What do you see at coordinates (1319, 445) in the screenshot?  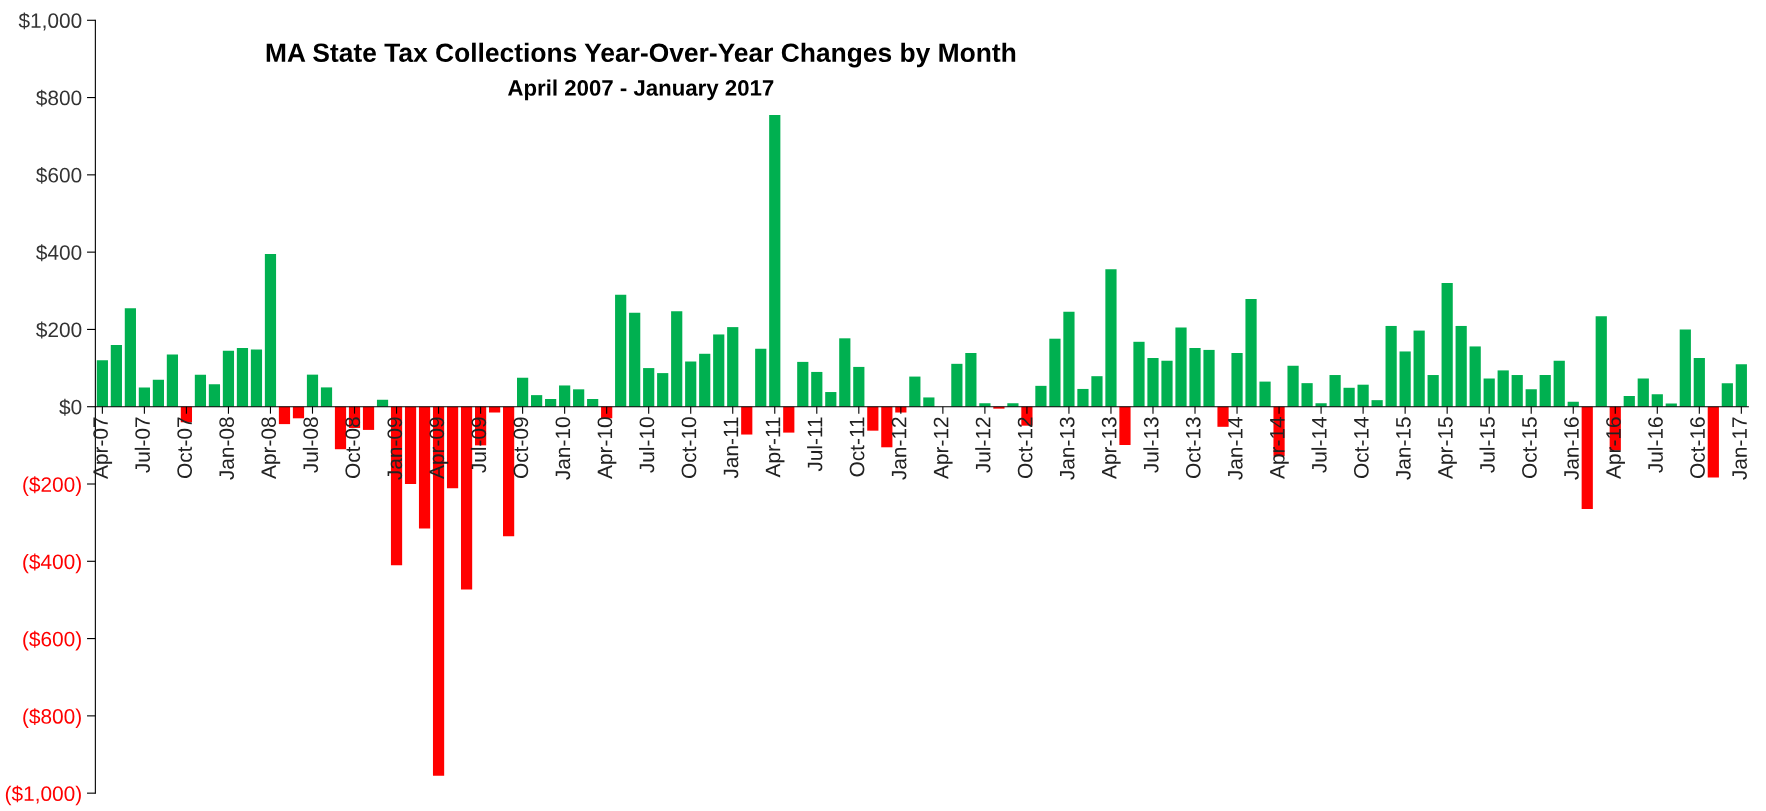 I see `x-tick-label: Jul-14` at bounding box center [1319, 445].